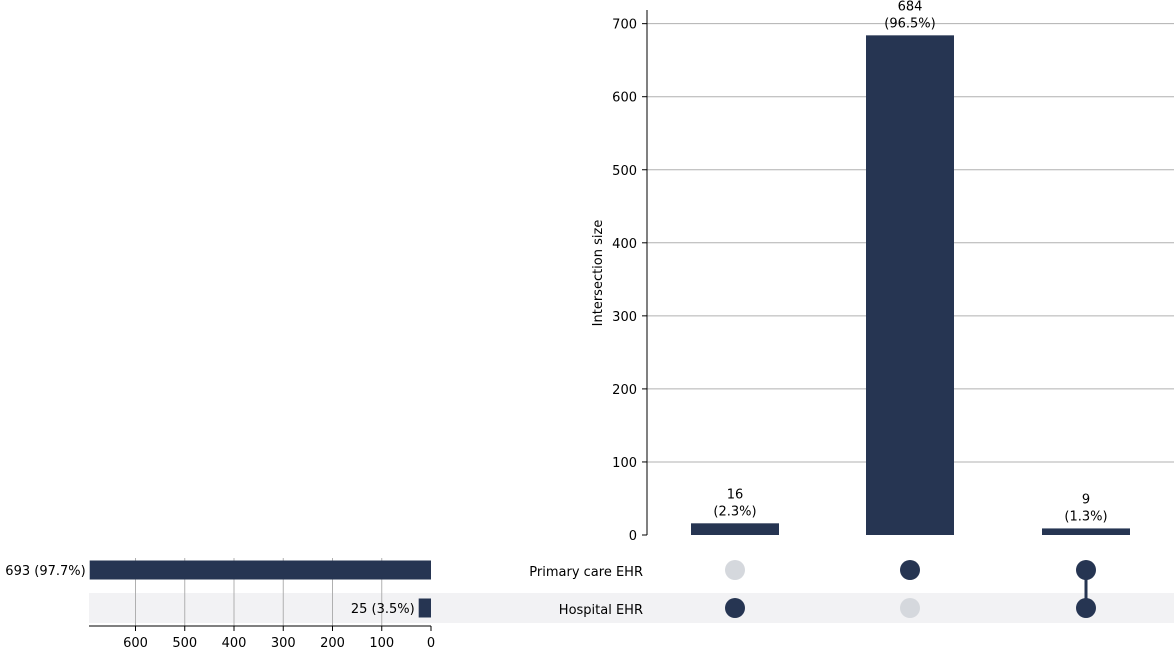 Image resolution: width=1174 pixels, height=650 pixels. Describe the element at coordinates (1085, 516) in the screenshot. I see `intersection-bar-percent: (1.3%)` at that location.